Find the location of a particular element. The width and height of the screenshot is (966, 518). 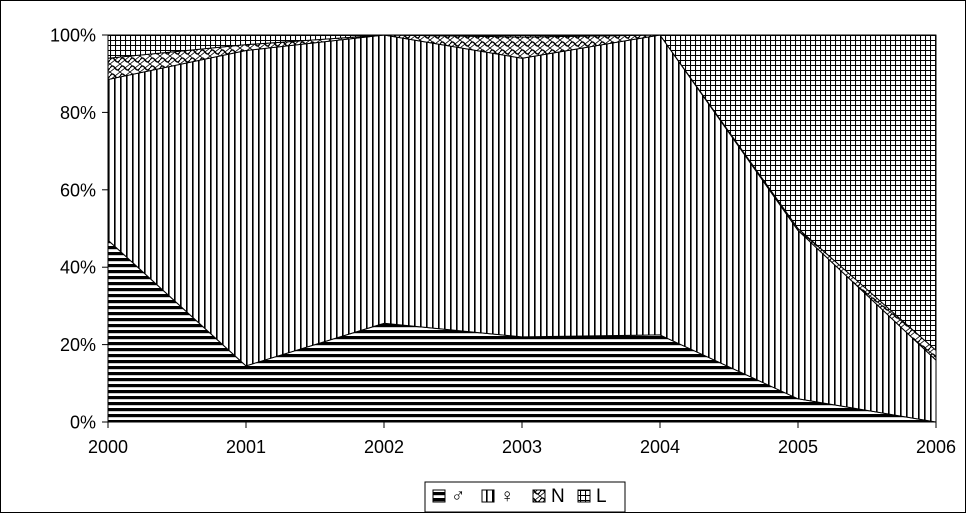

y-tick-label: 80% is located at coordinates (78, 113).